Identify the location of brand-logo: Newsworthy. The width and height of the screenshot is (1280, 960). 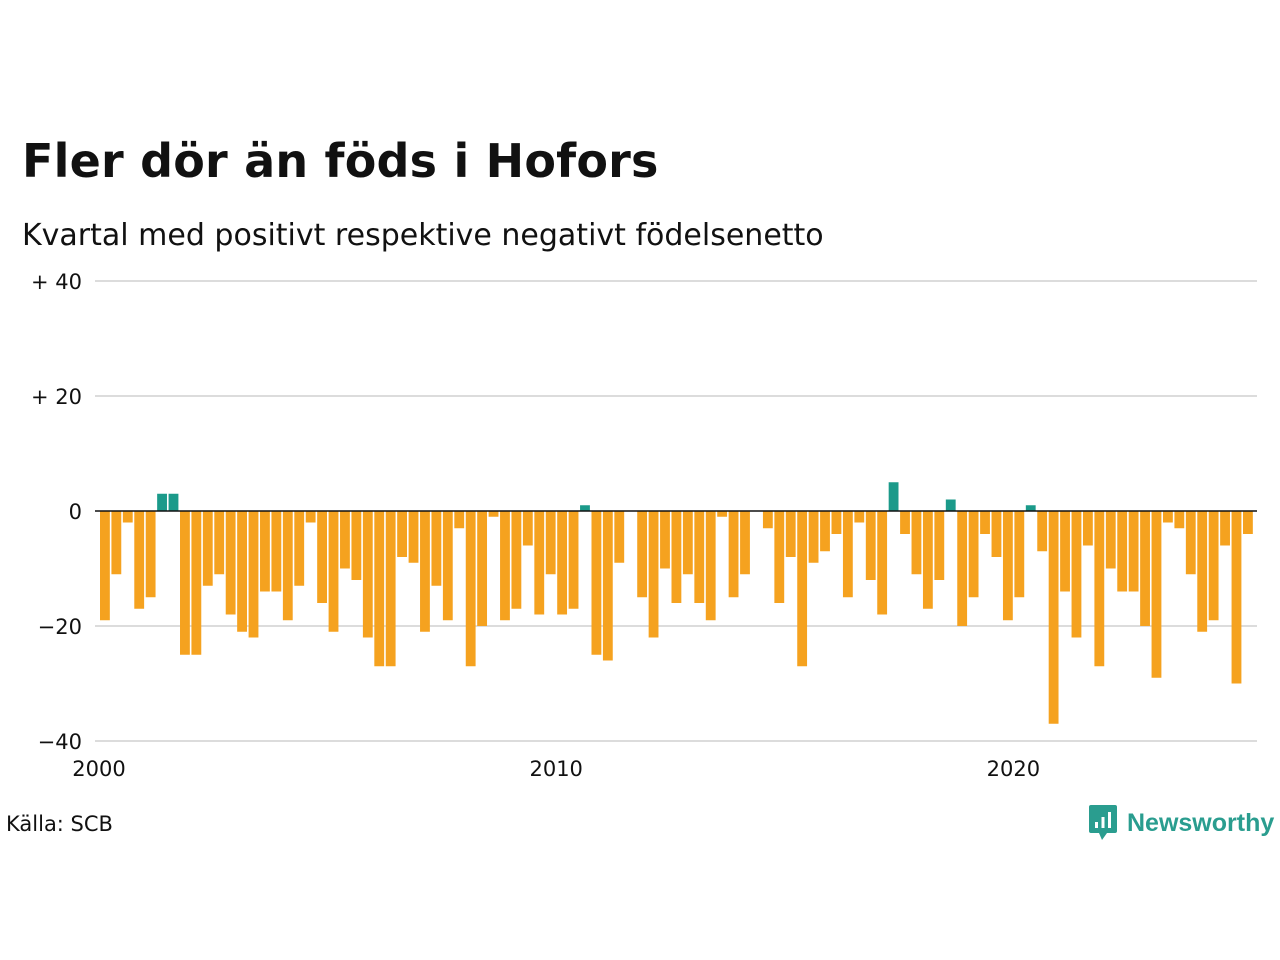
(1181, 823).